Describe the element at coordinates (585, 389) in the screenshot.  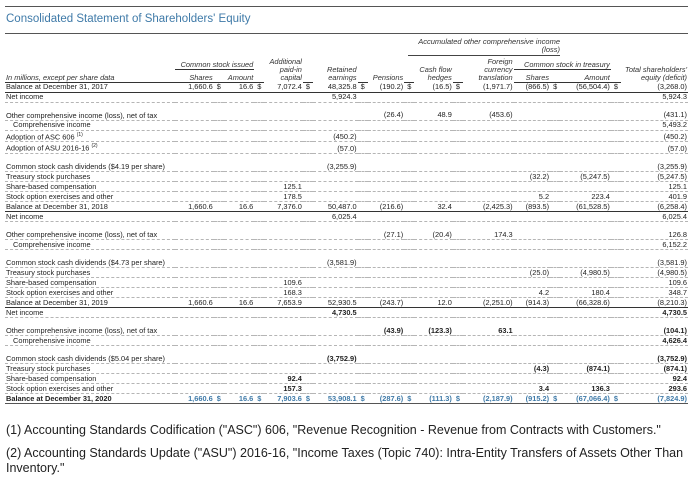
I see `cell-value: 136.3` at that location.